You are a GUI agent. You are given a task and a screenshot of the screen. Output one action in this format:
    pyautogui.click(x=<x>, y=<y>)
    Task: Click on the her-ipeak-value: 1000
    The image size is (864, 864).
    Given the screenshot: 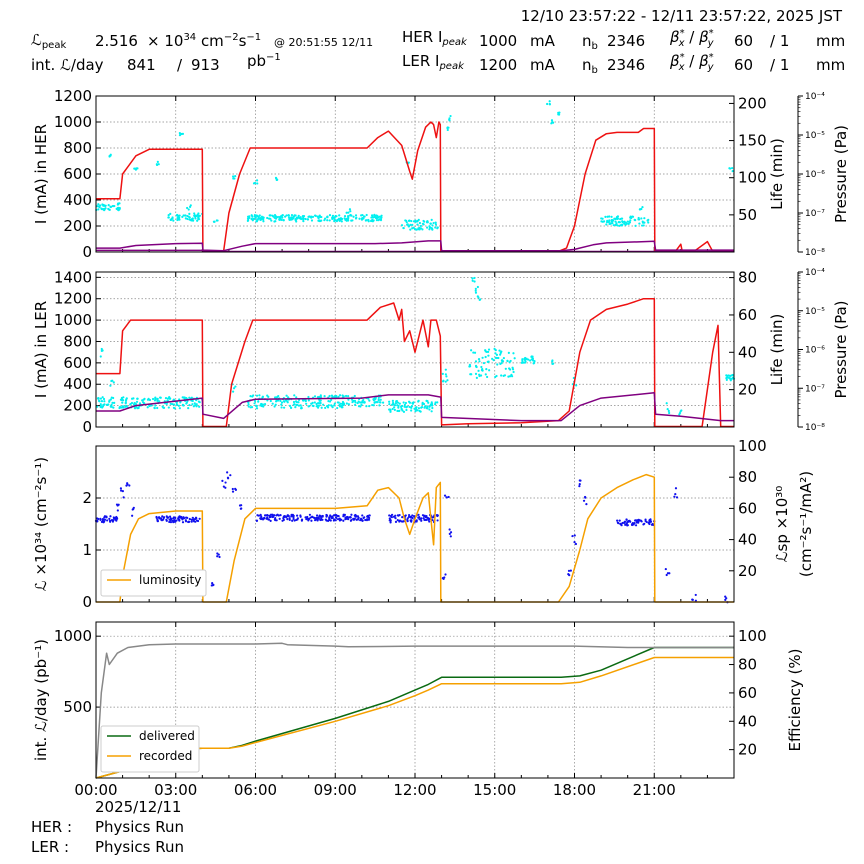 What is the action you would take?
    pyautogui.click(x=498, y=41)
    